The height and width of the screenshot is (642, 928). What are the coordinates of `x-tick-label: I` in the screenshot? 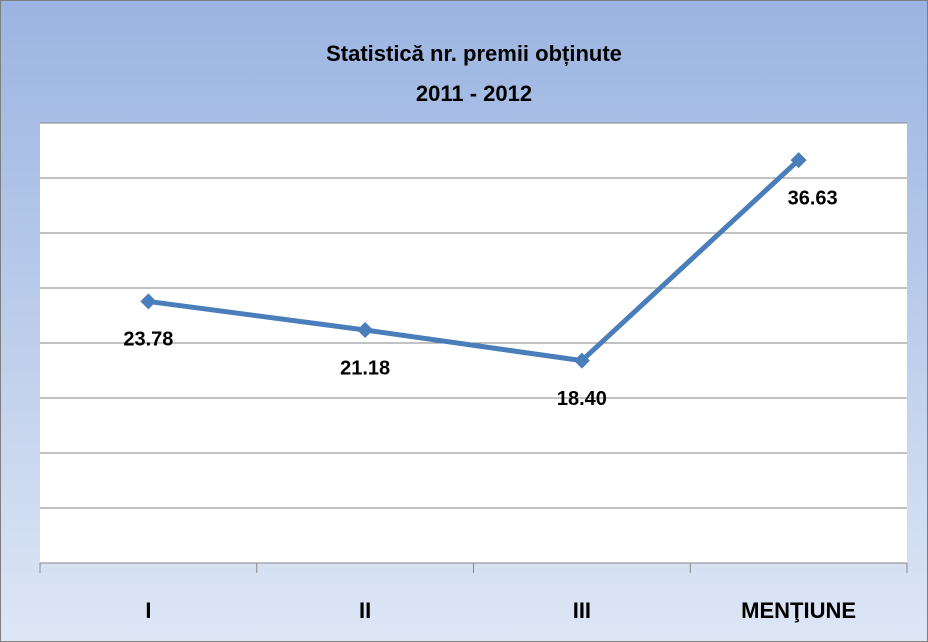 It's located at (148, 610).